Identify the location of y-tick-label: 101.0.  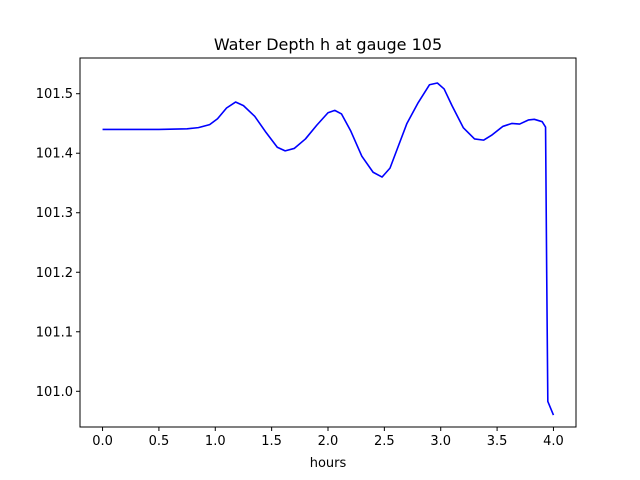
(54, 392).